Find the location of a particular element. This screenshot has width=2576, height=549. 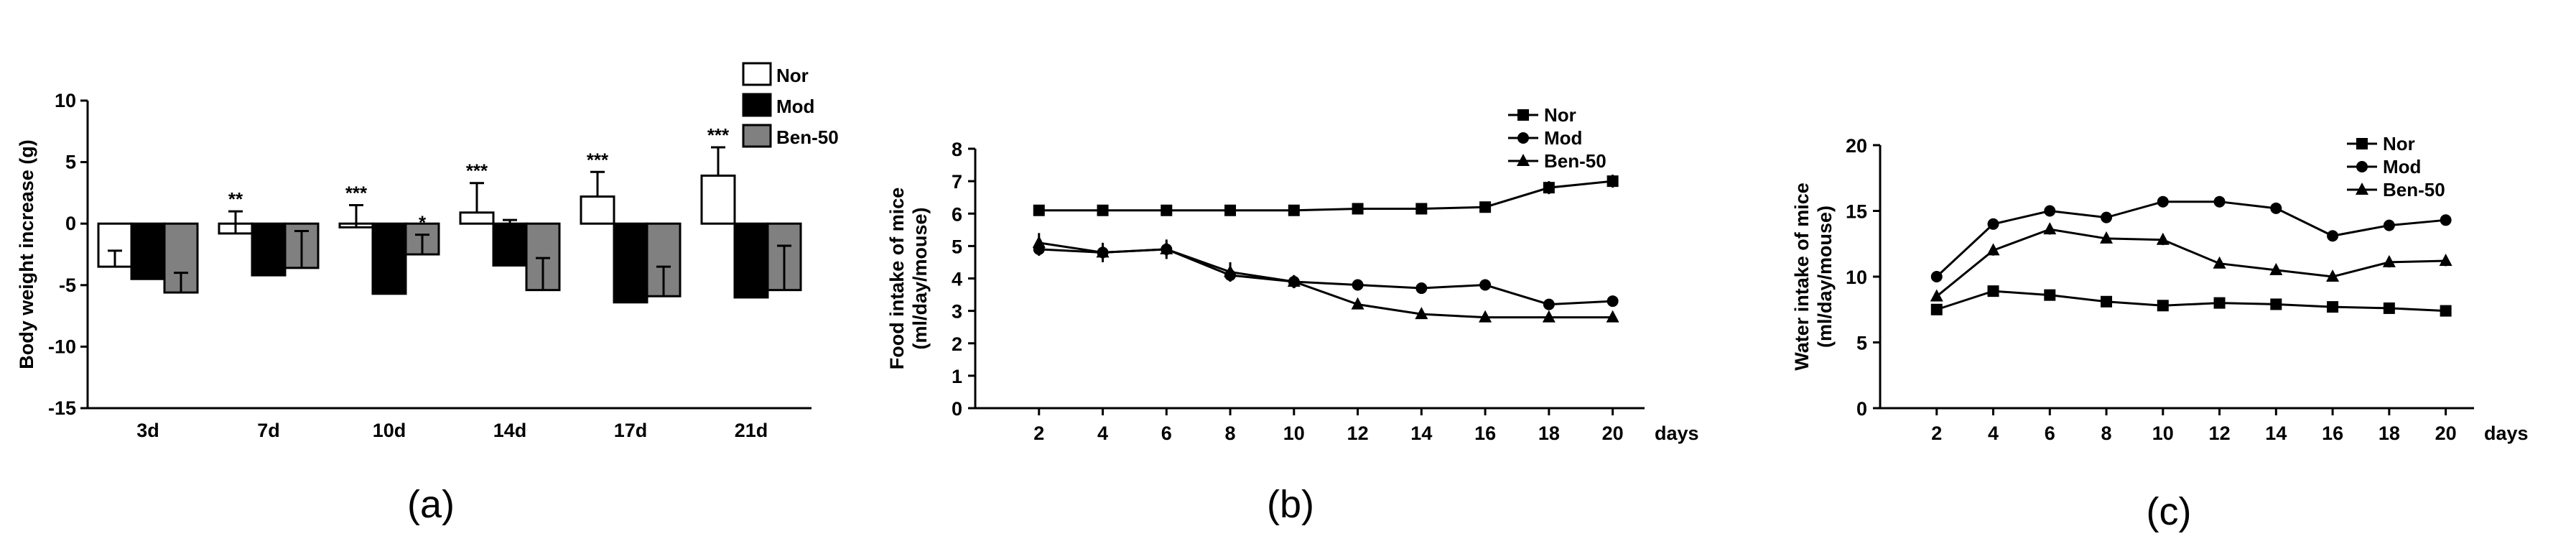

a-y-axis-label: Body weight increase (g) is located at coordinates (26, 254).